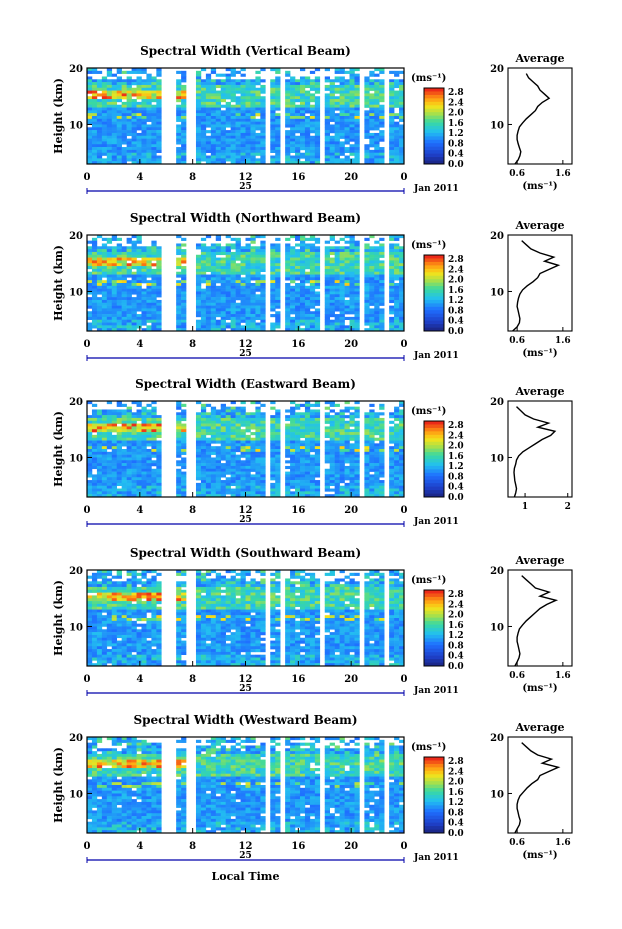  I want to click on average-frame, so click(540, 116).